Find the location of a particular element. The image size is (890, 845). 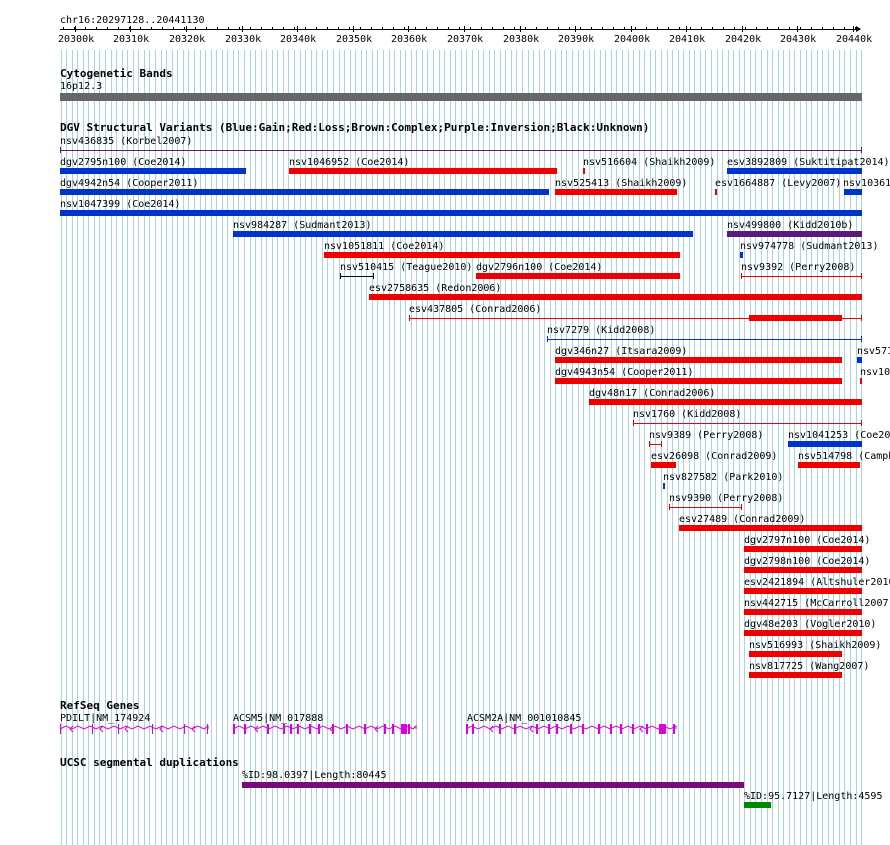

gene-label-pdilt: PDILT|NM_174924 is located at coordinates (105, 718).